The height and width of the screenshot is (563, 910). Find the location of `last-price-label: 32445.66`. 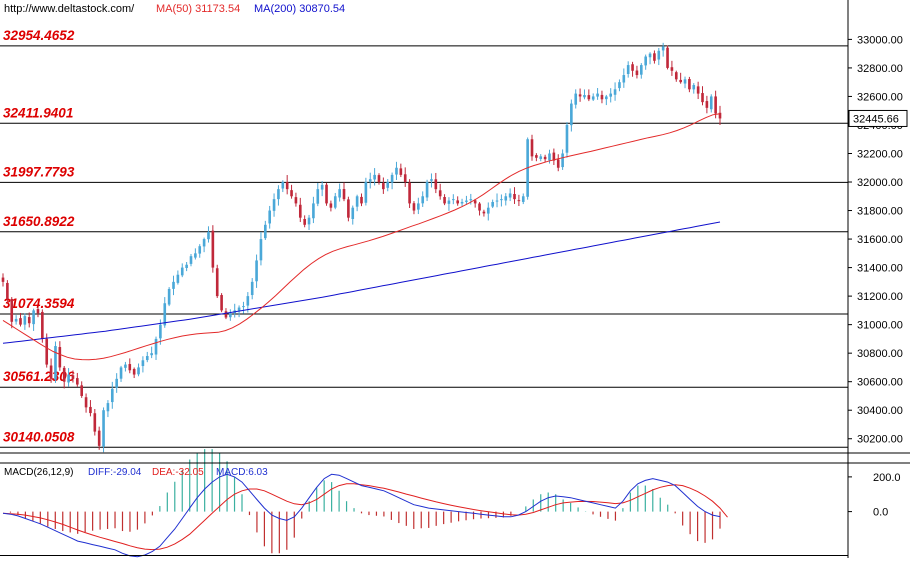

last-price-label: 32445.66 is located at coordinates (876, 119).